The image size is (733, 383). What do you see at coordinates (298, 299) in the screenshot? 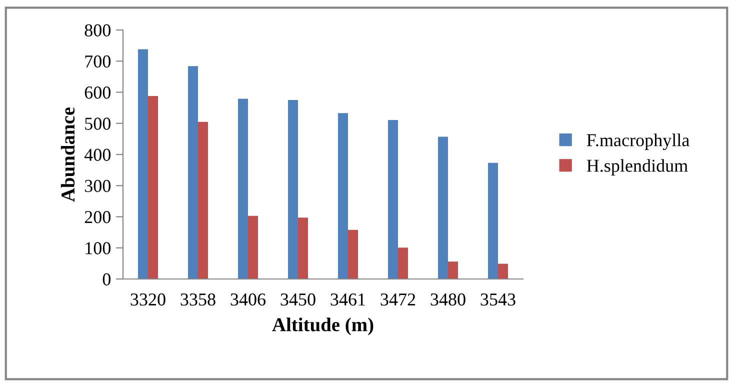
I see `x-tick-label: 3450` at bounding box center [298, 299].